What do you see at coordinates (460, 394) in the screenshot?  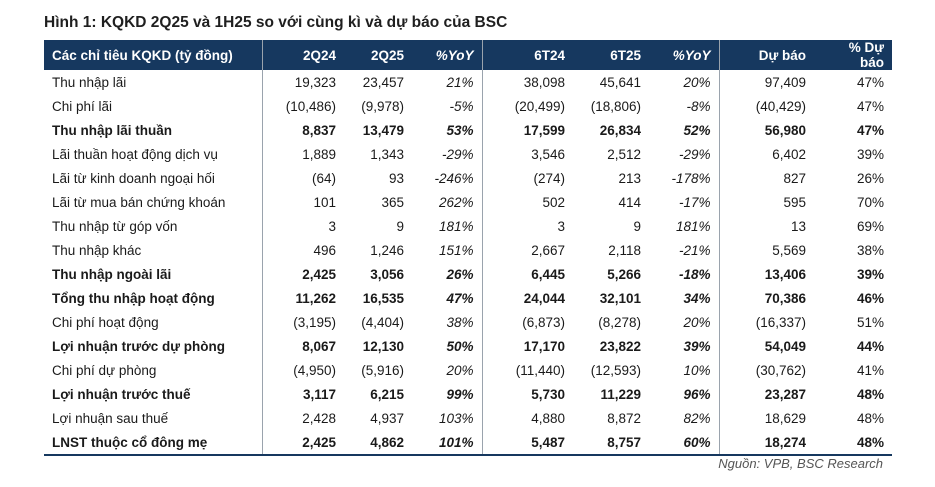 I see `cell-yoy-quarter: 99%` at bounding box center [460, 394].